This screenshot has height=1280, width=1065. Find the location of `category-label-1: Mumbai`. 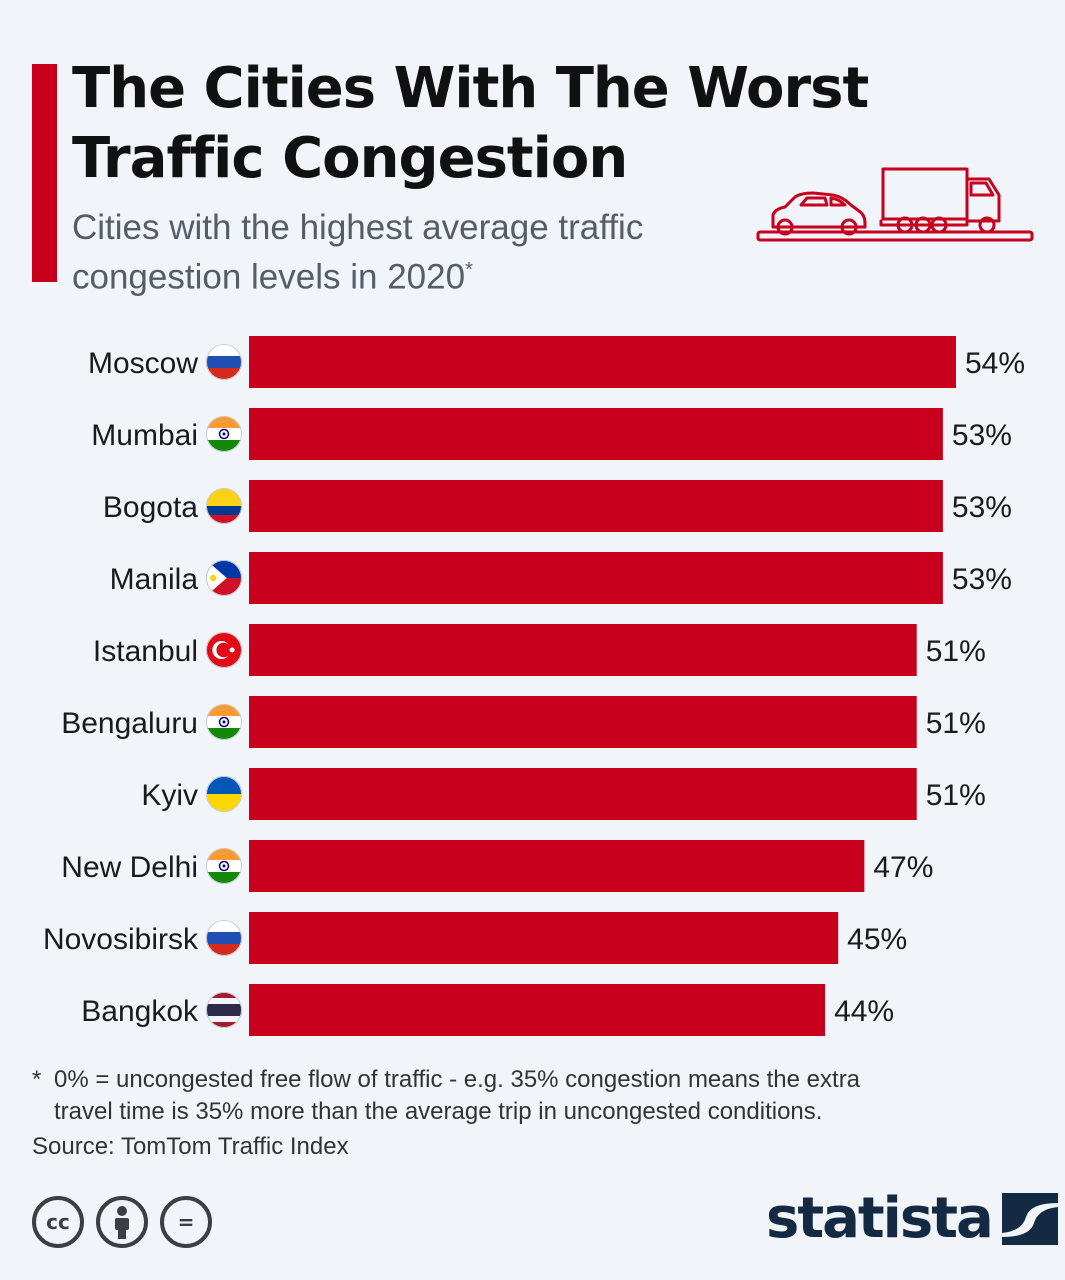

category-label-1: Mumbai is located at coordinates (144, 435).